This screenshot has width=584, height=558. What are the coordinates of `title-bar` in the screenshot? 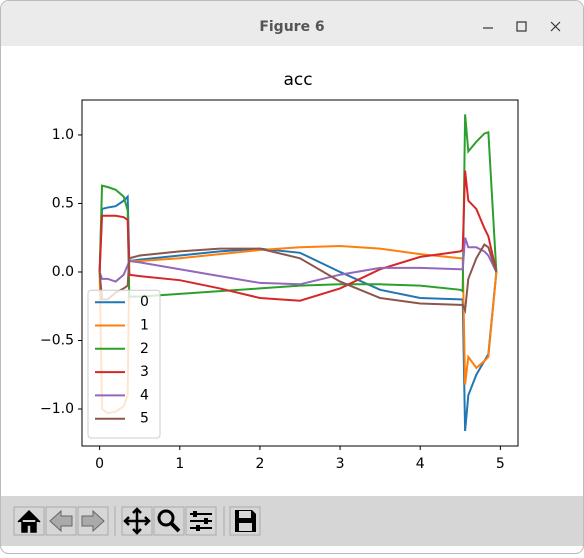 It's located at (292, 23).